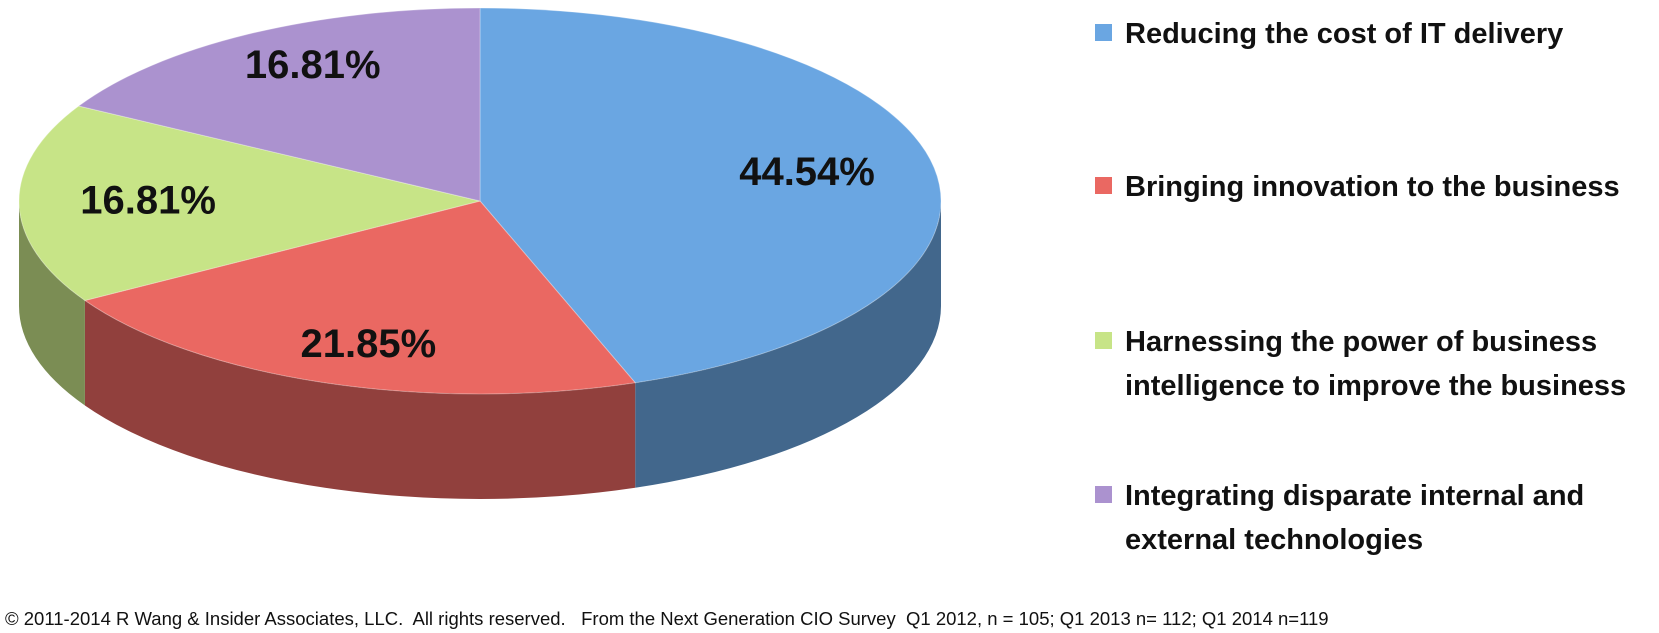 The width and height of the screenshot is (1659, 633). I want to click on legend-label: Reducing the cost of IT delivery, so click(1344, 34).